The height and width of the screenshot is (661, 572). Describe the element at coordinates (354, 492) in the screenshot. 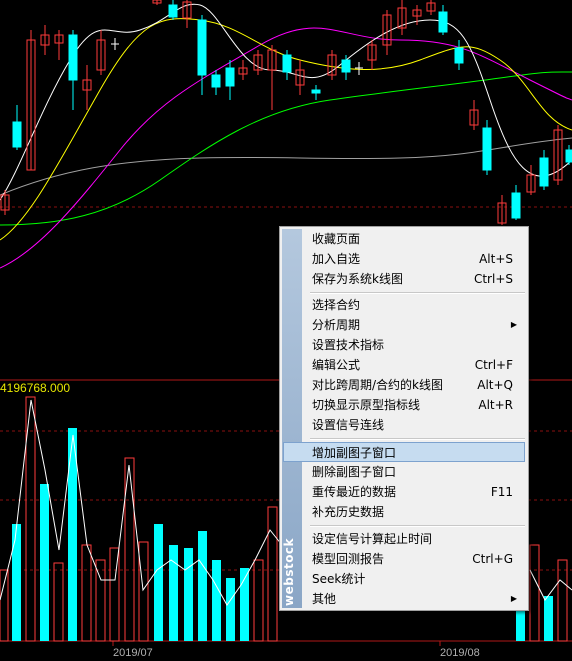

I see `menu-item-label: 重传最近的数据` at that location.